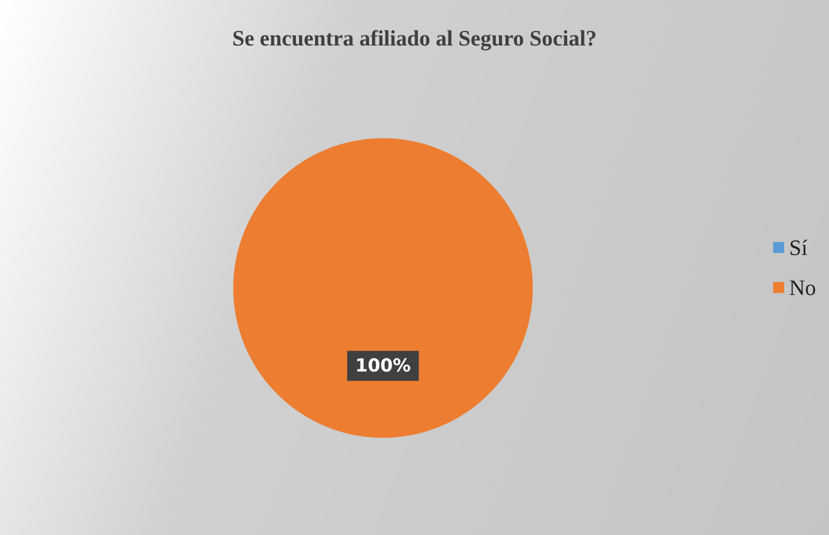 The width and height of the screenshot is (829, 535). Describe the element at coordinates (798, 247) in the screenshot. I see `legend-label: Sí` at that location.